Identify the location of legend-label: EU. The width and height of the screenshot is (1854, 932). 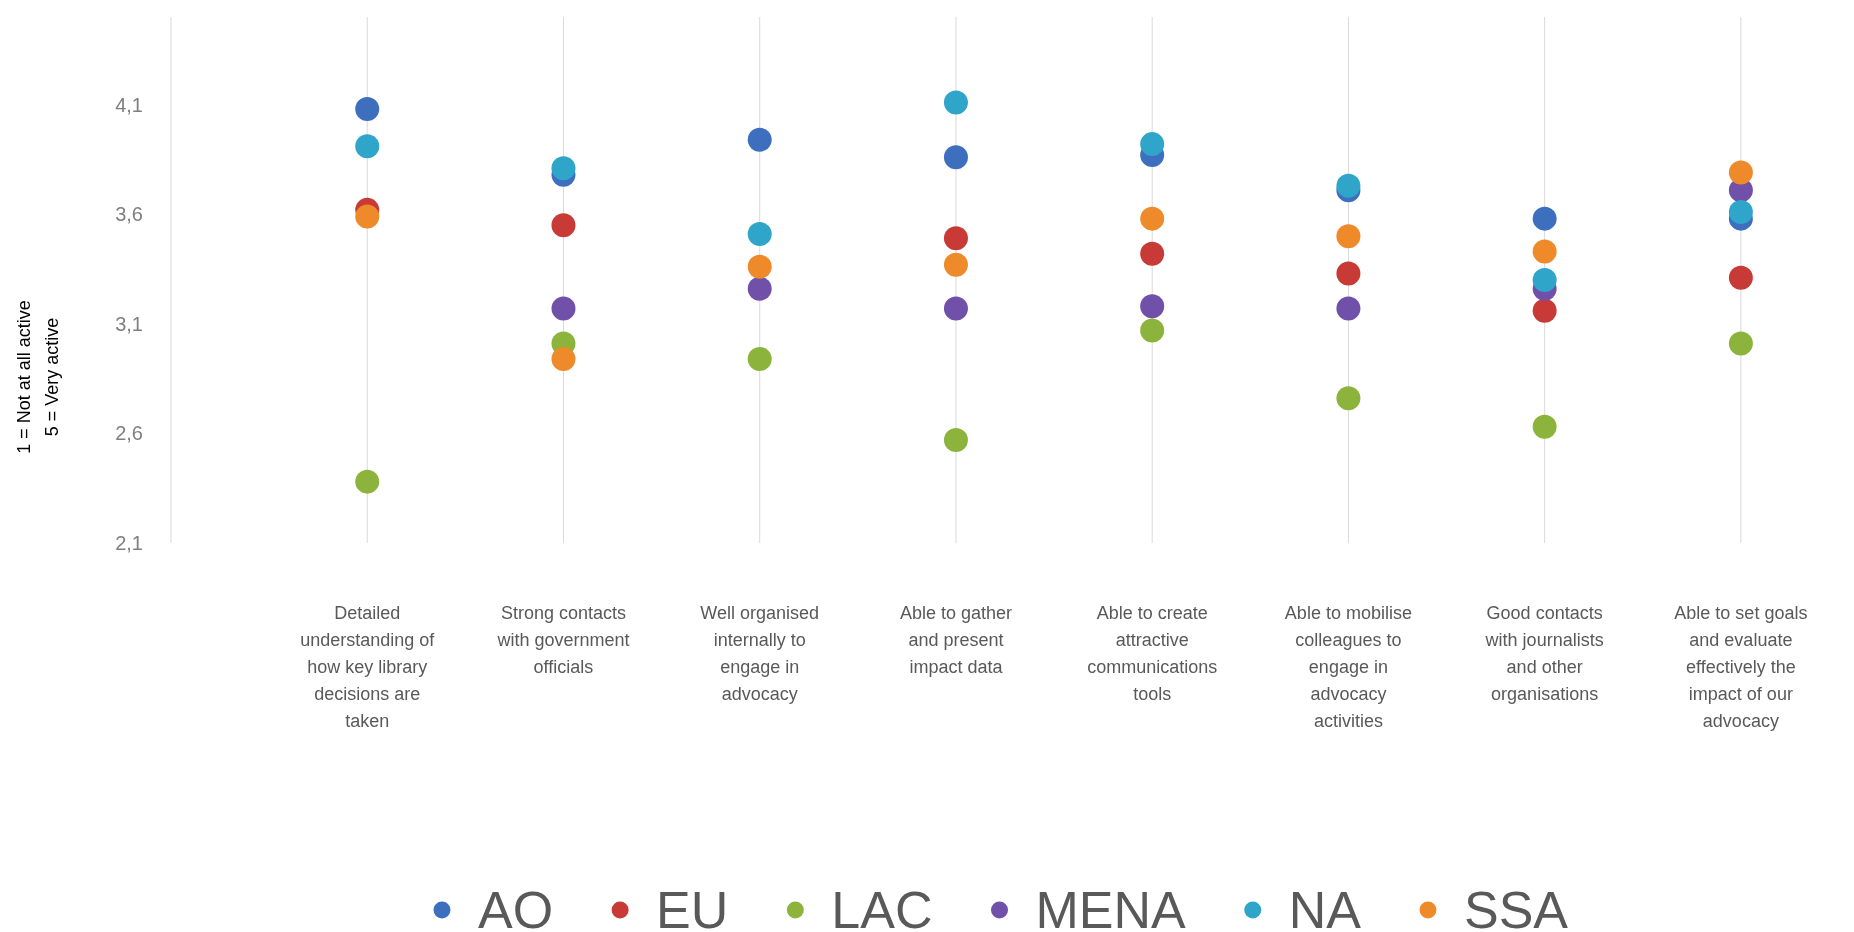
(692, 906).